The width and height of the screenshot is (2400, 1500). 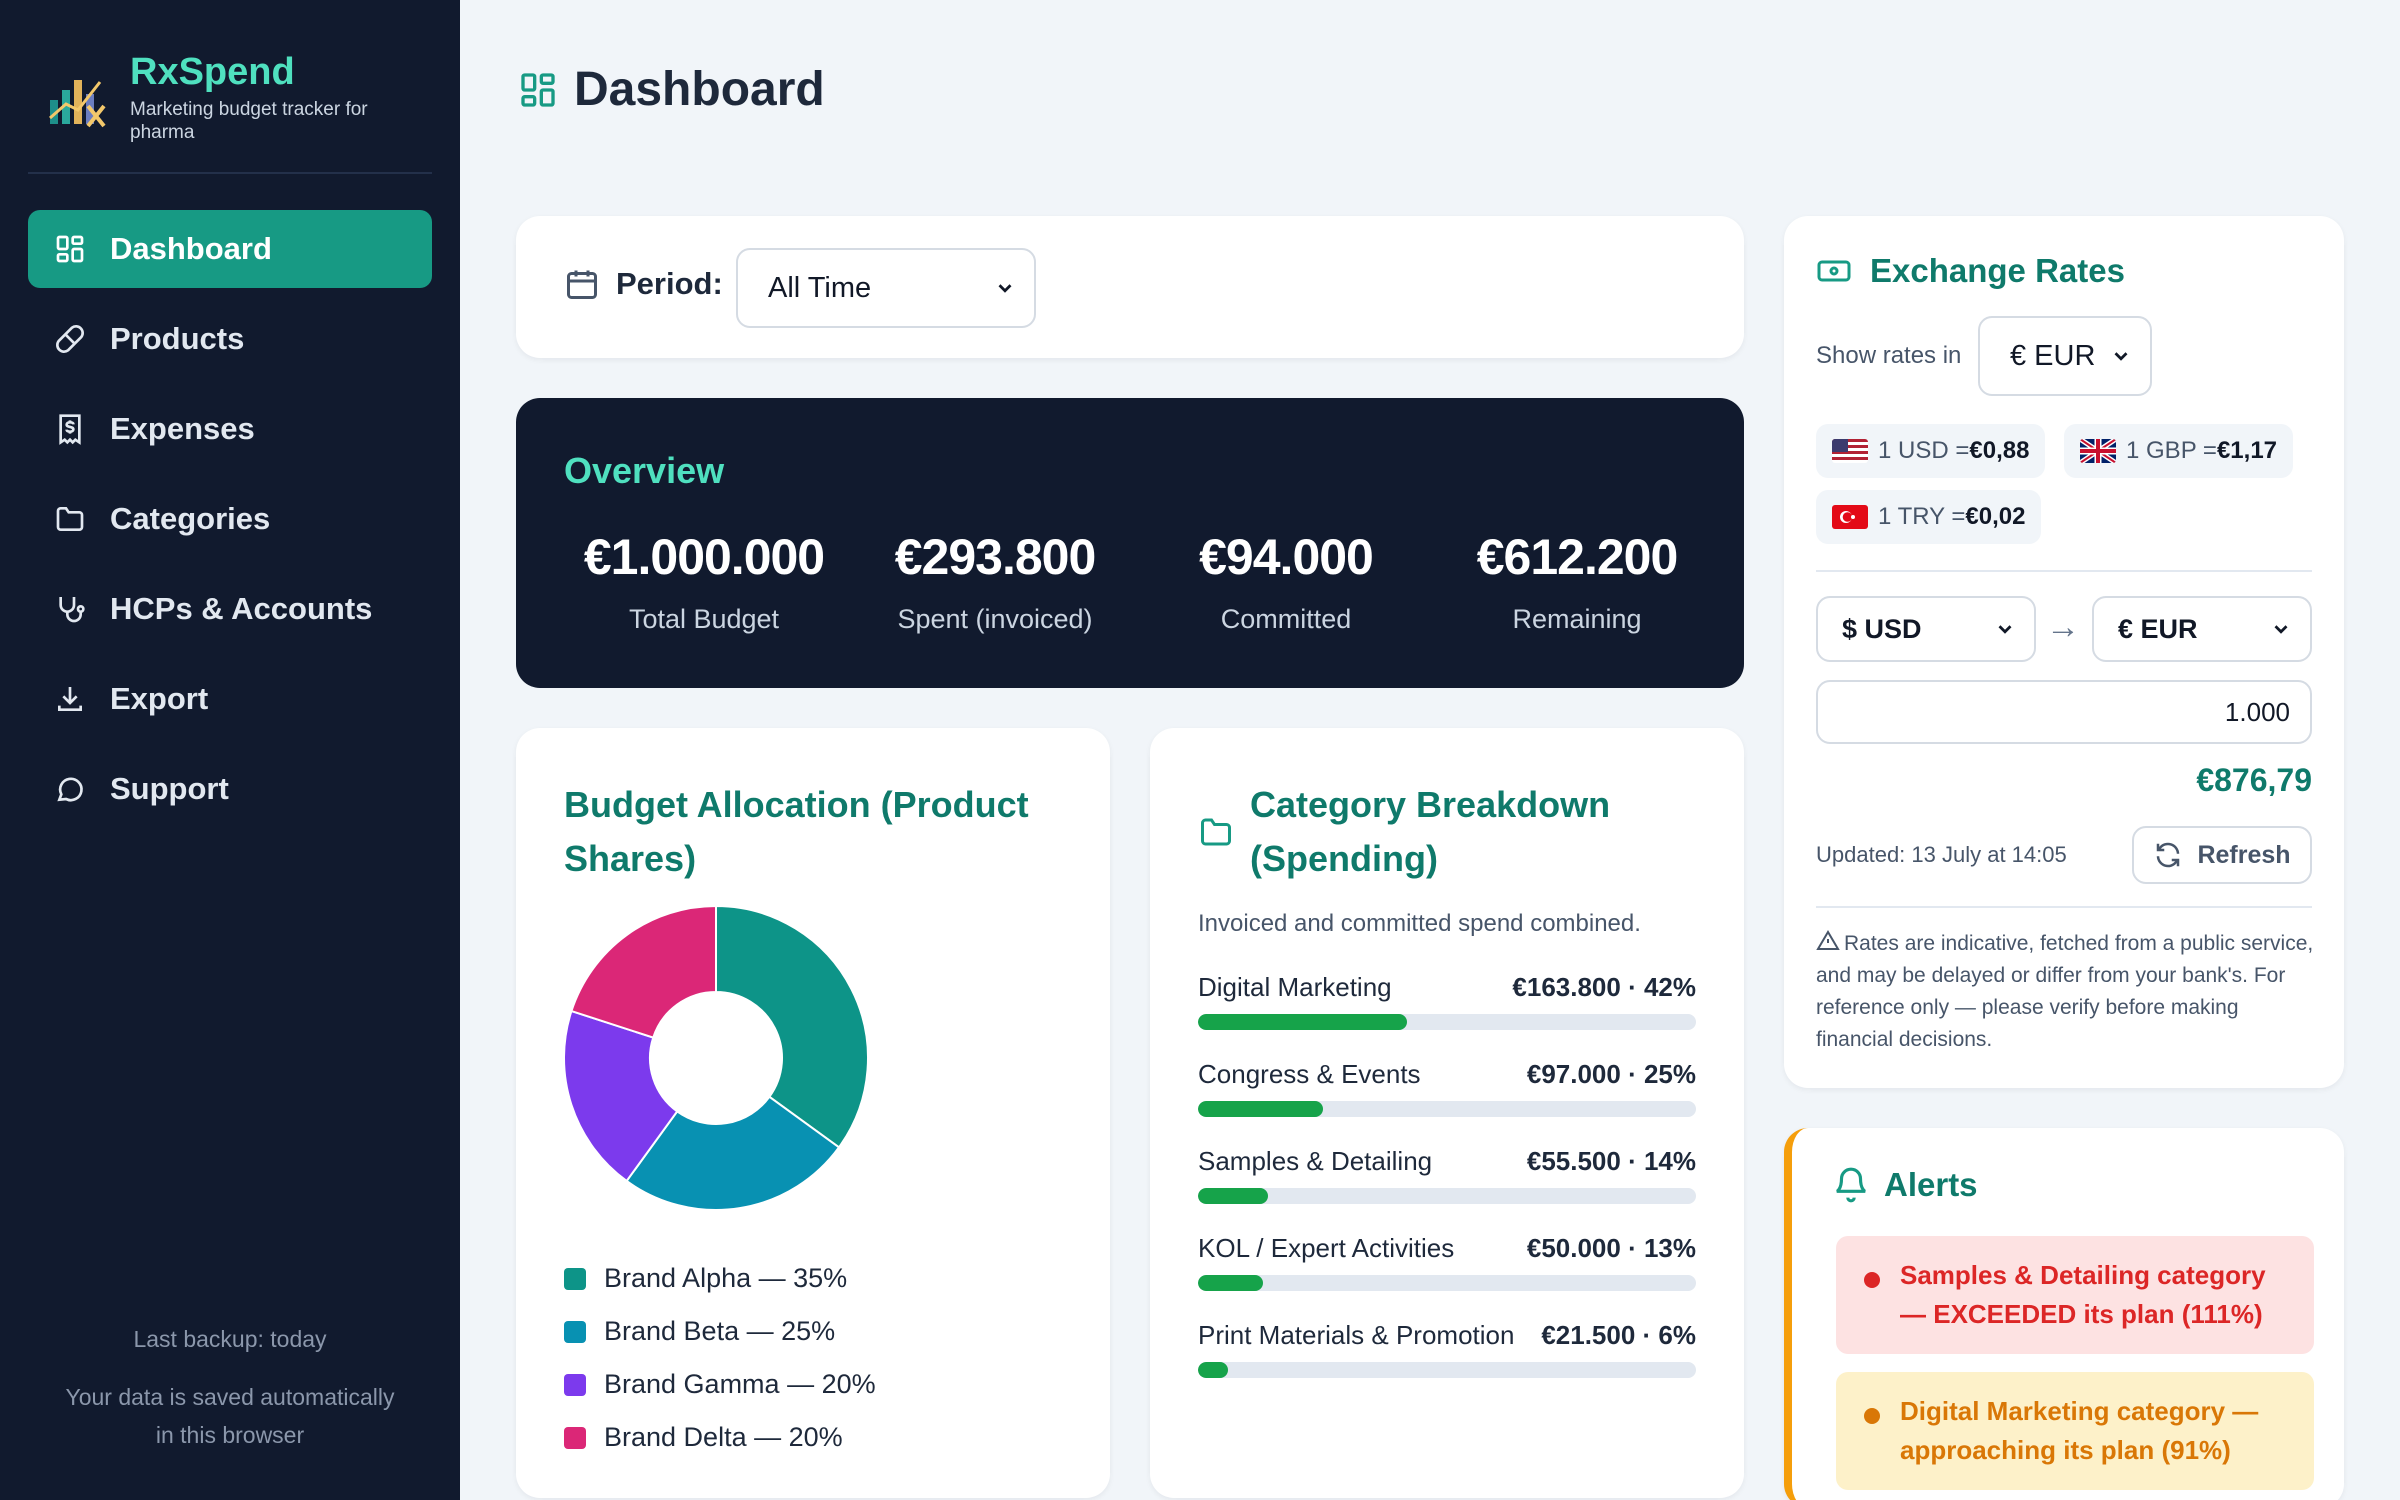 What do you see at coordinates (230, 173) in the screenshot?
I see `sidebar-divider` at bounding box center [230, 173].